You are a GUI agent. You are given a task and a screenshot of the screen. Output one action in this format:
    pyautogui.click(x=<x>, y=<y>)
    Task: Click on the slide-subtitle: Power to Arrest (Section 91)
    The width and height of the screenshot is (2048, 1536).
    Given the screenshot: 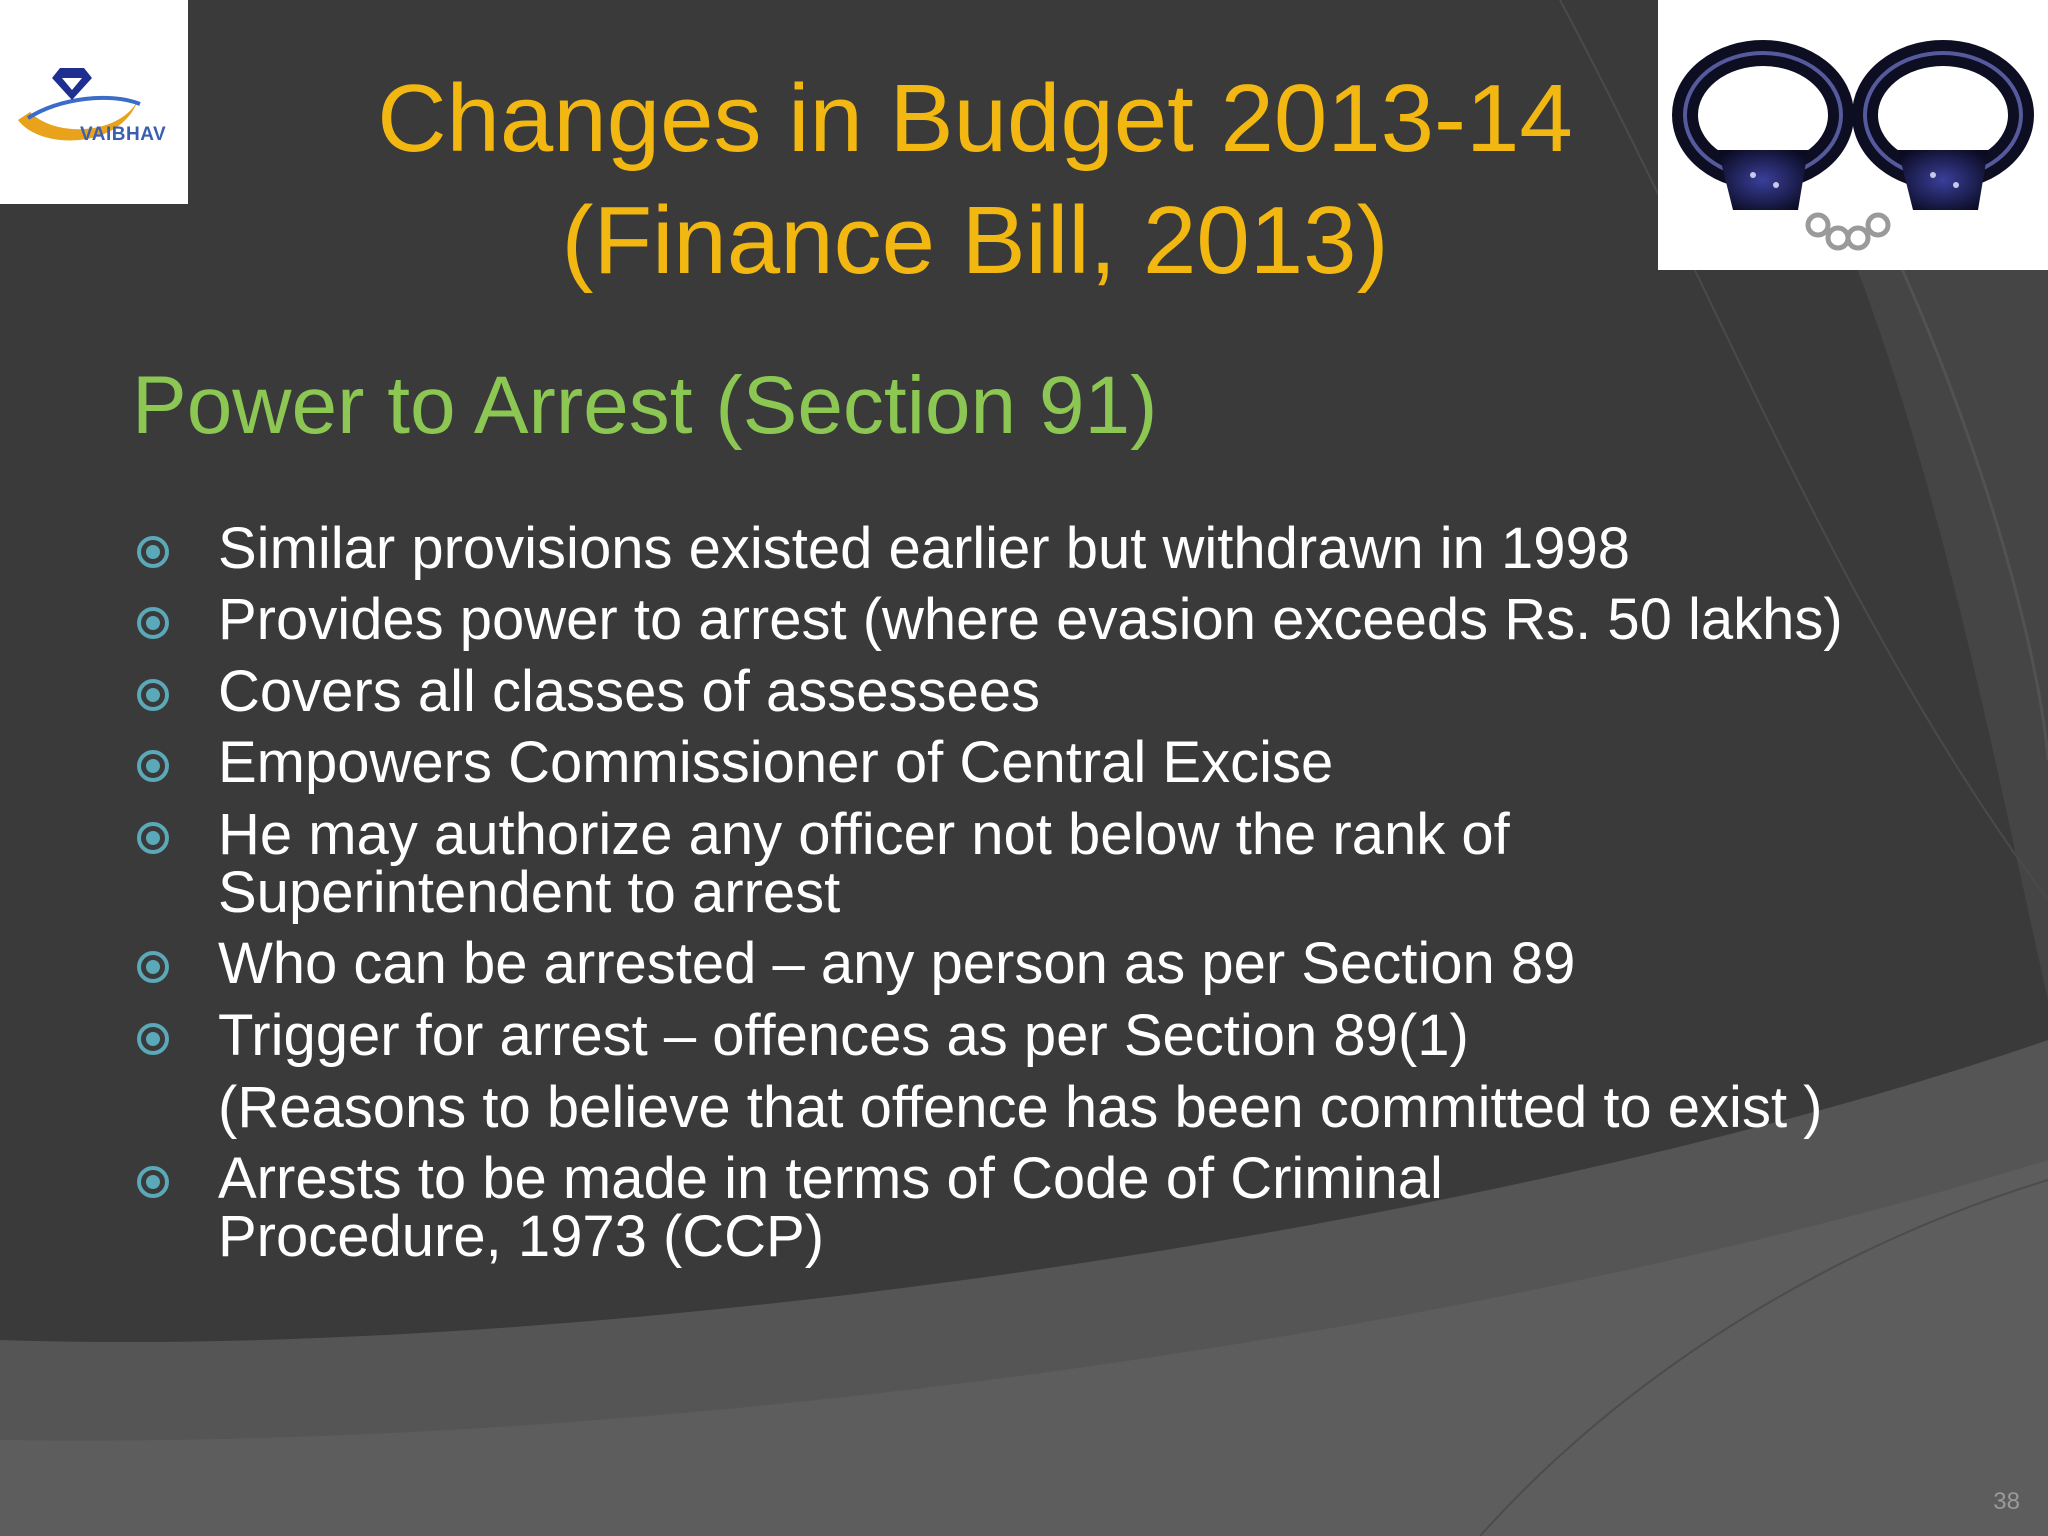 What is the action you would take?
    pyautogui.click(x=645, y=405)
    